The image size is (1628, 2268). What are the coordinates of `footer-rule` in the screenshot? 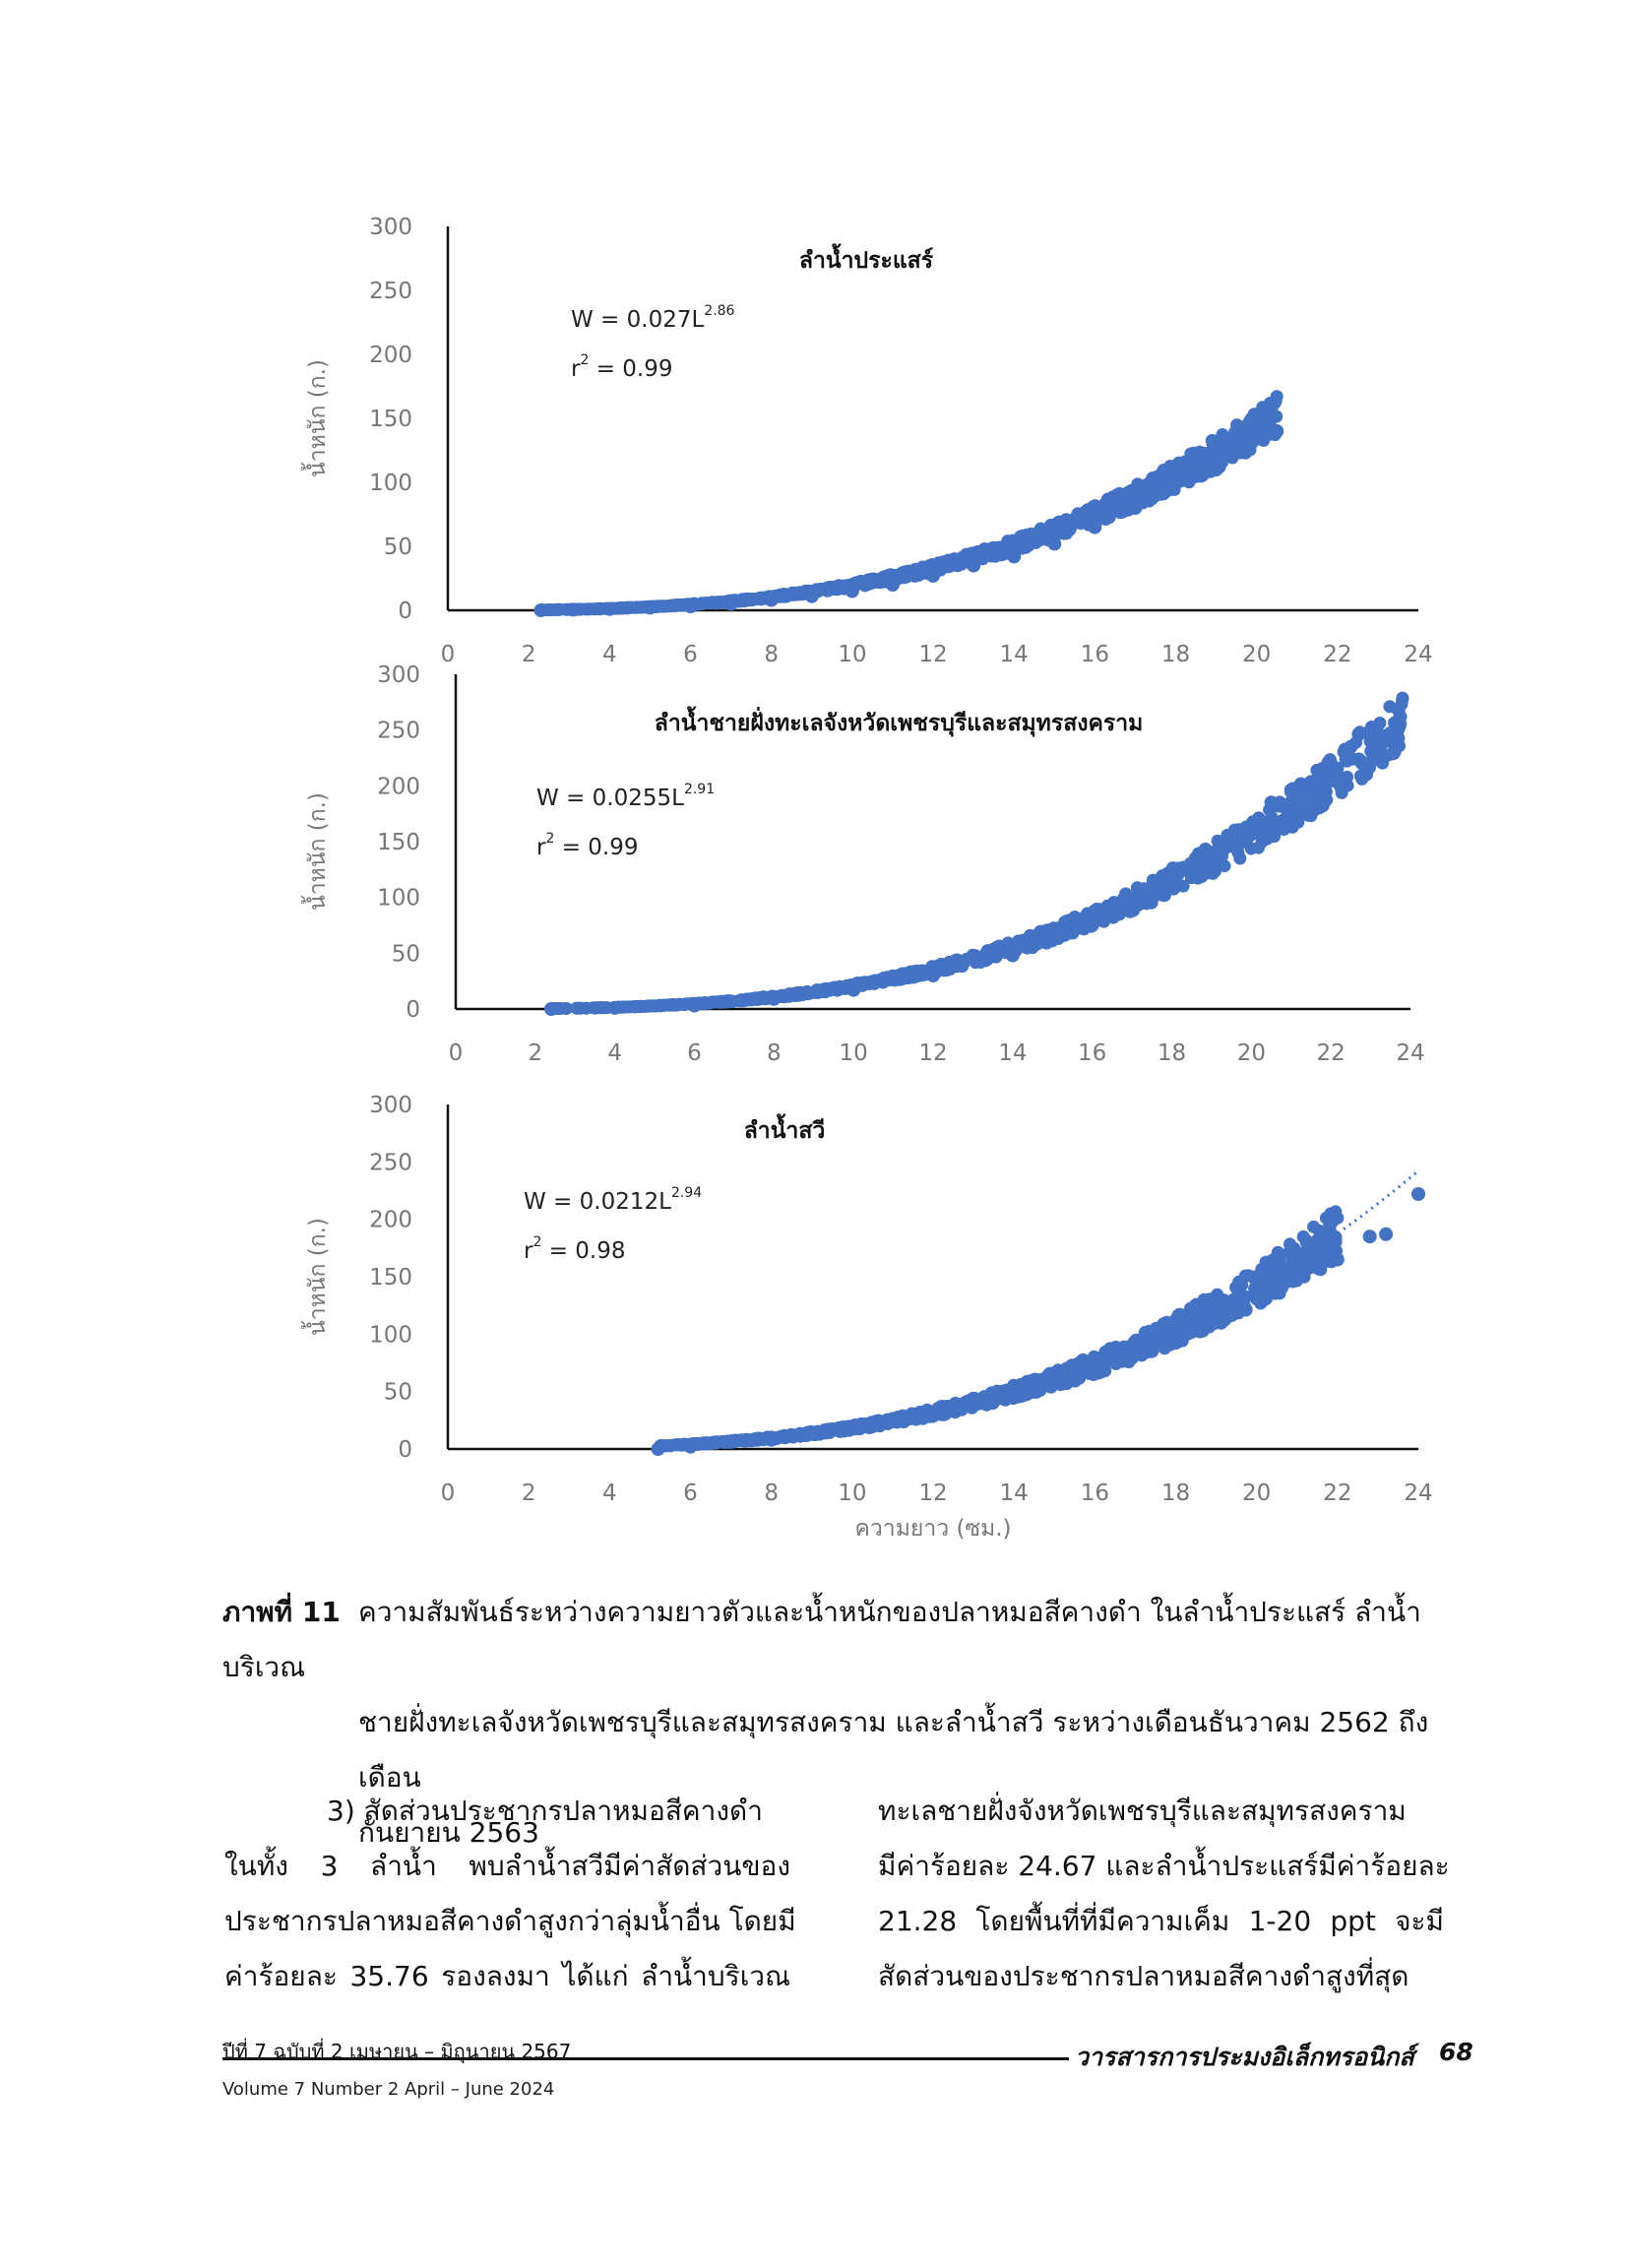 It's located at (645, 2058).